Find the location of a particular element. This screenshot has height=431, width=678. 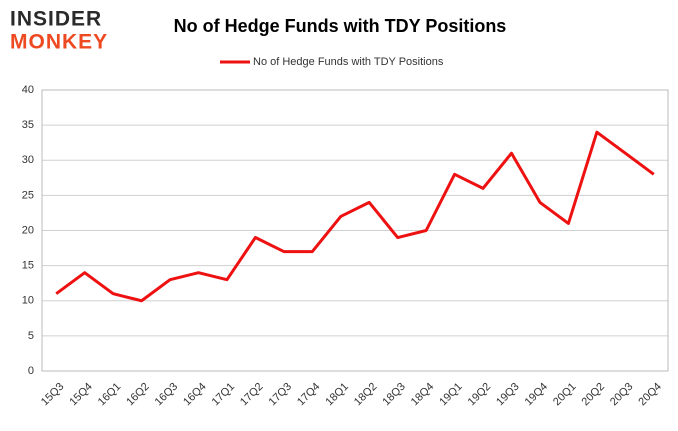

y-tick-label: 35 is located at coordinates (28, 125).